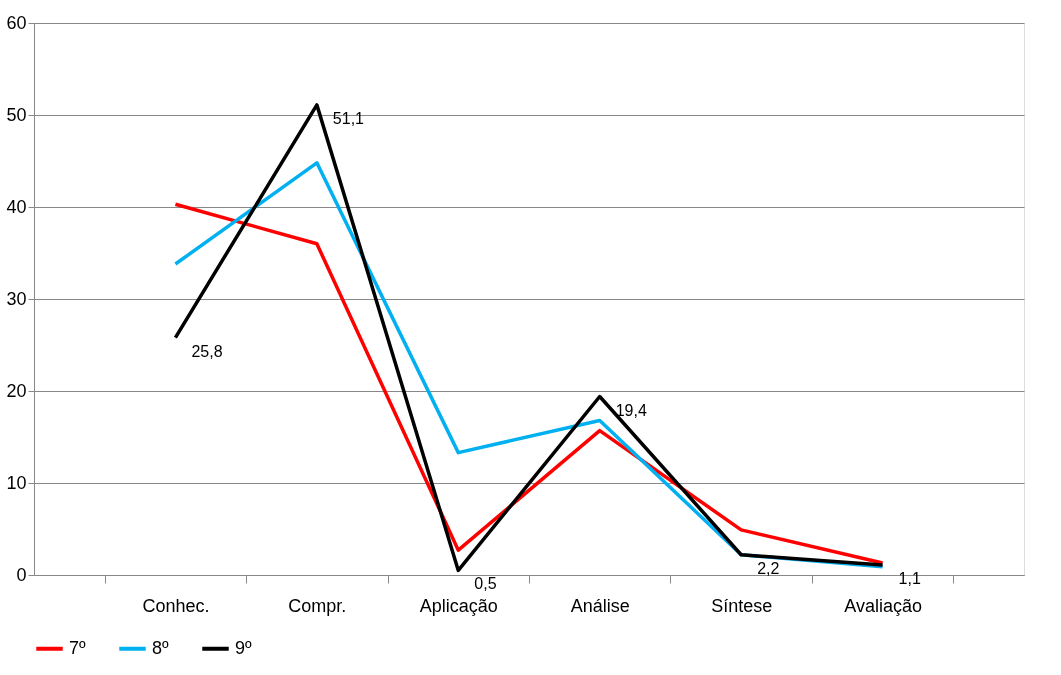 This screenshot has width=1061, height=675. I want to click on y-tick-label: 50, so click(16, 114).